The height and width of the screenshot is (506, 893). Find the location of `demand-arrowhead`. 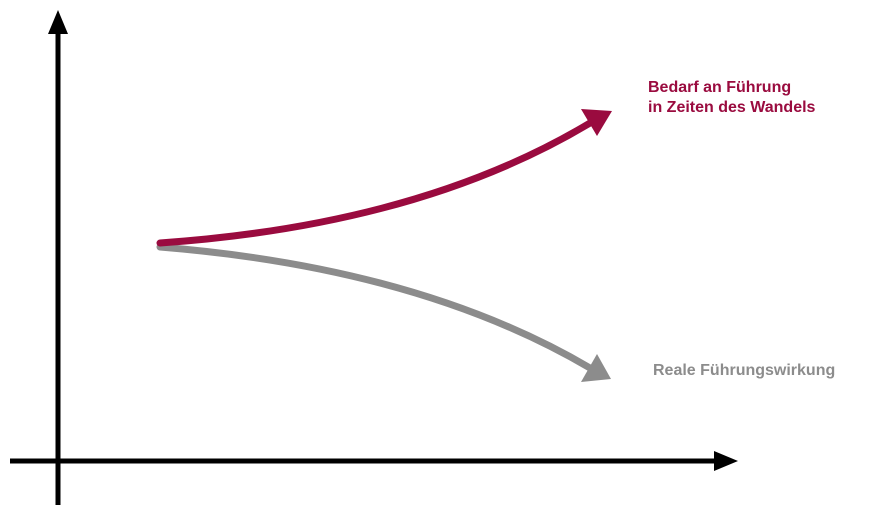

demand-arrowhead is located at coordinates (596, 122).